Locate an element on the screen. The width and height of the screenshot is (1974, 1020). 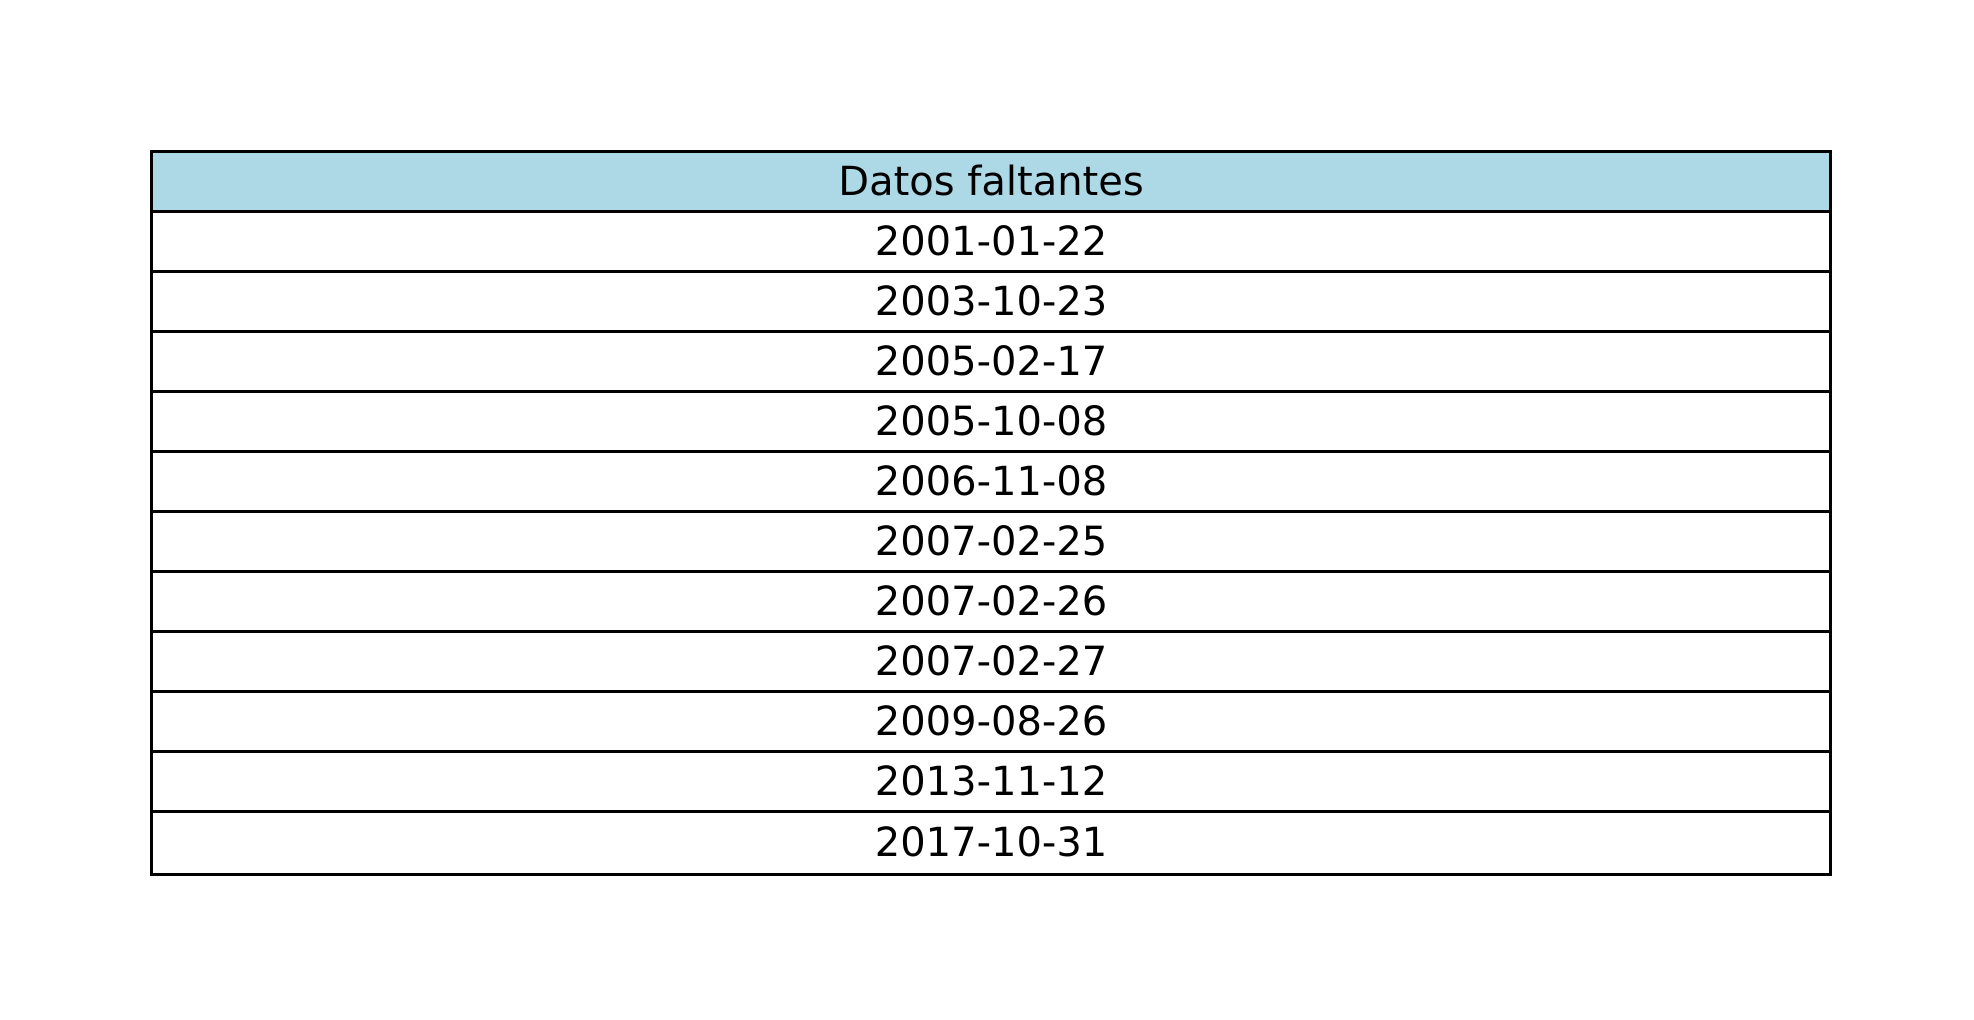
table-row: 2003-10-23 is located at coordinates (991, 303).